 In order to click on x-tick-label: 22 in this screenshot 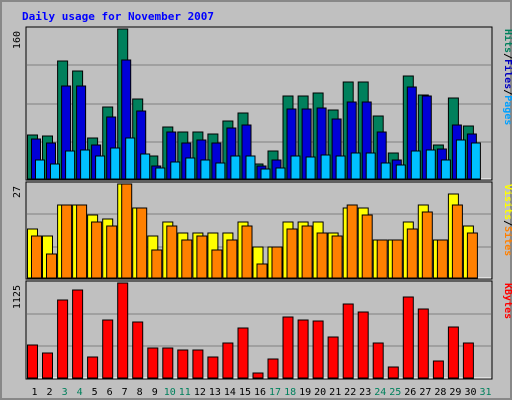, I will do `click(350, 392)`.